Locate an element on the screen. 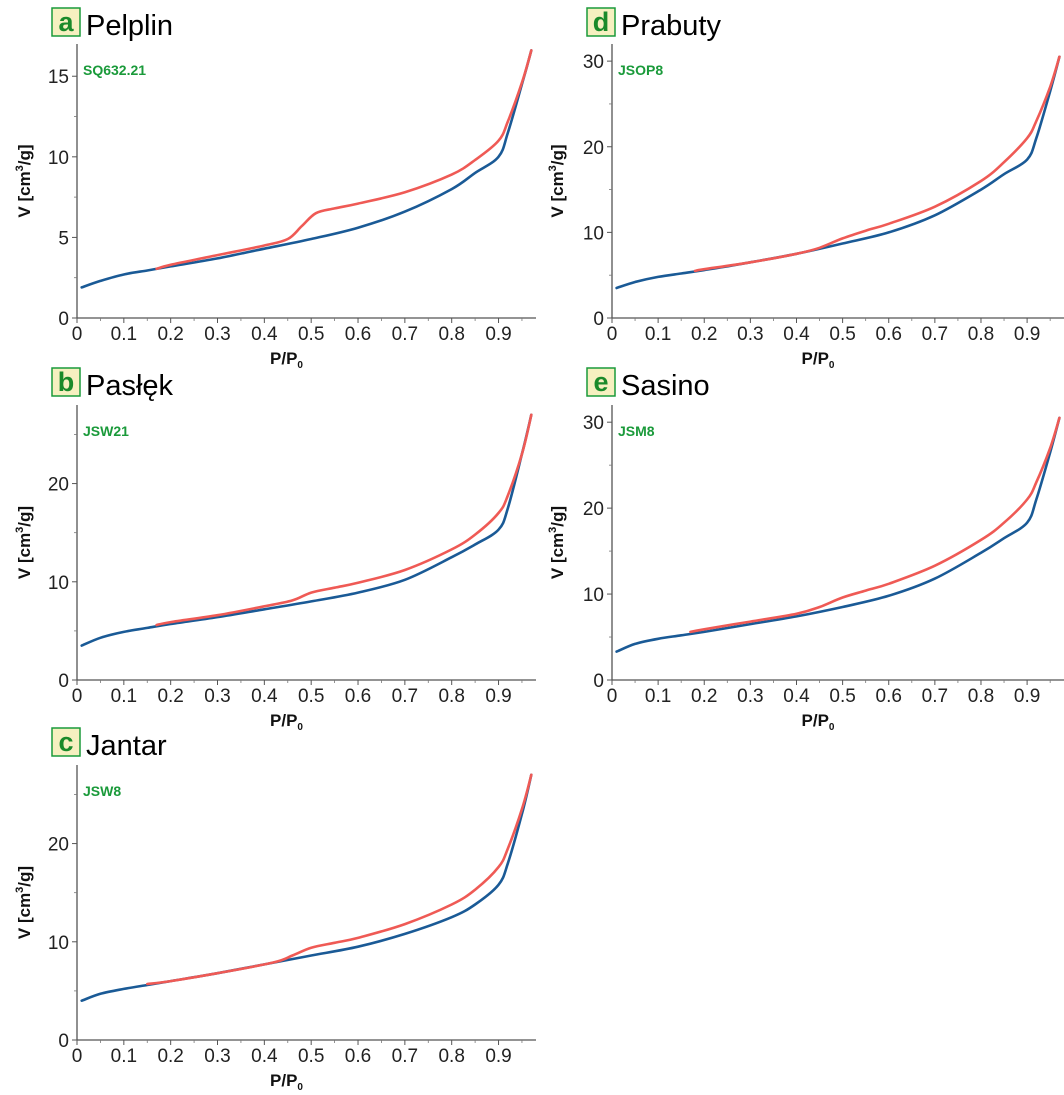 Image resolution: width=1064 pixels, height=1095 pixels. panel-letter: c is located at coordinates (65, 742).